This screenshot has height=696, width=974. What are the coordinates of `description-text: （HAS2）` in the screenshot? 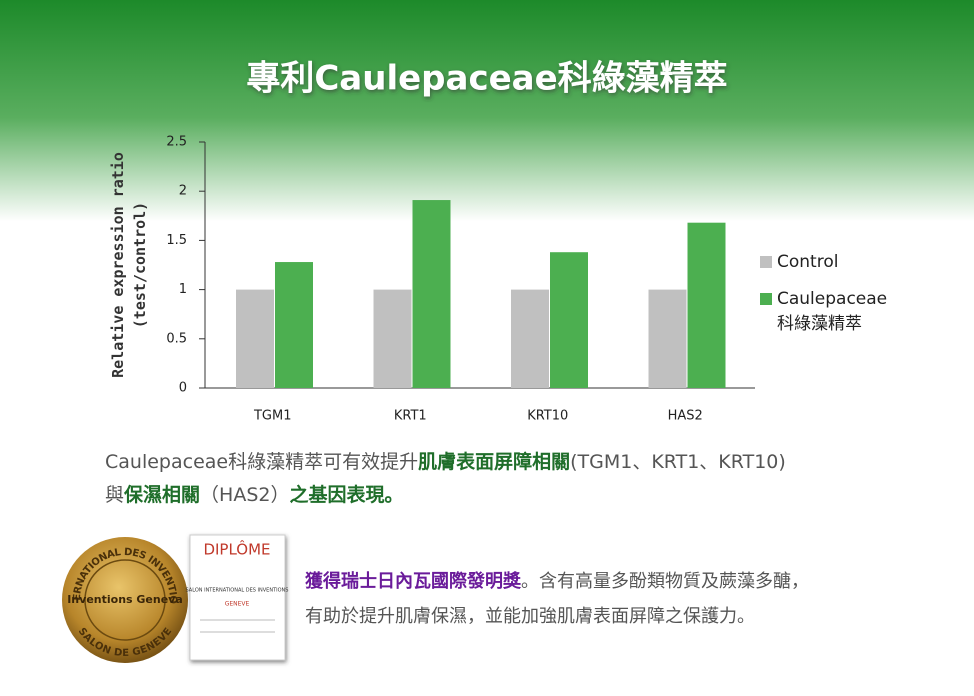 It's located at (244, 495).